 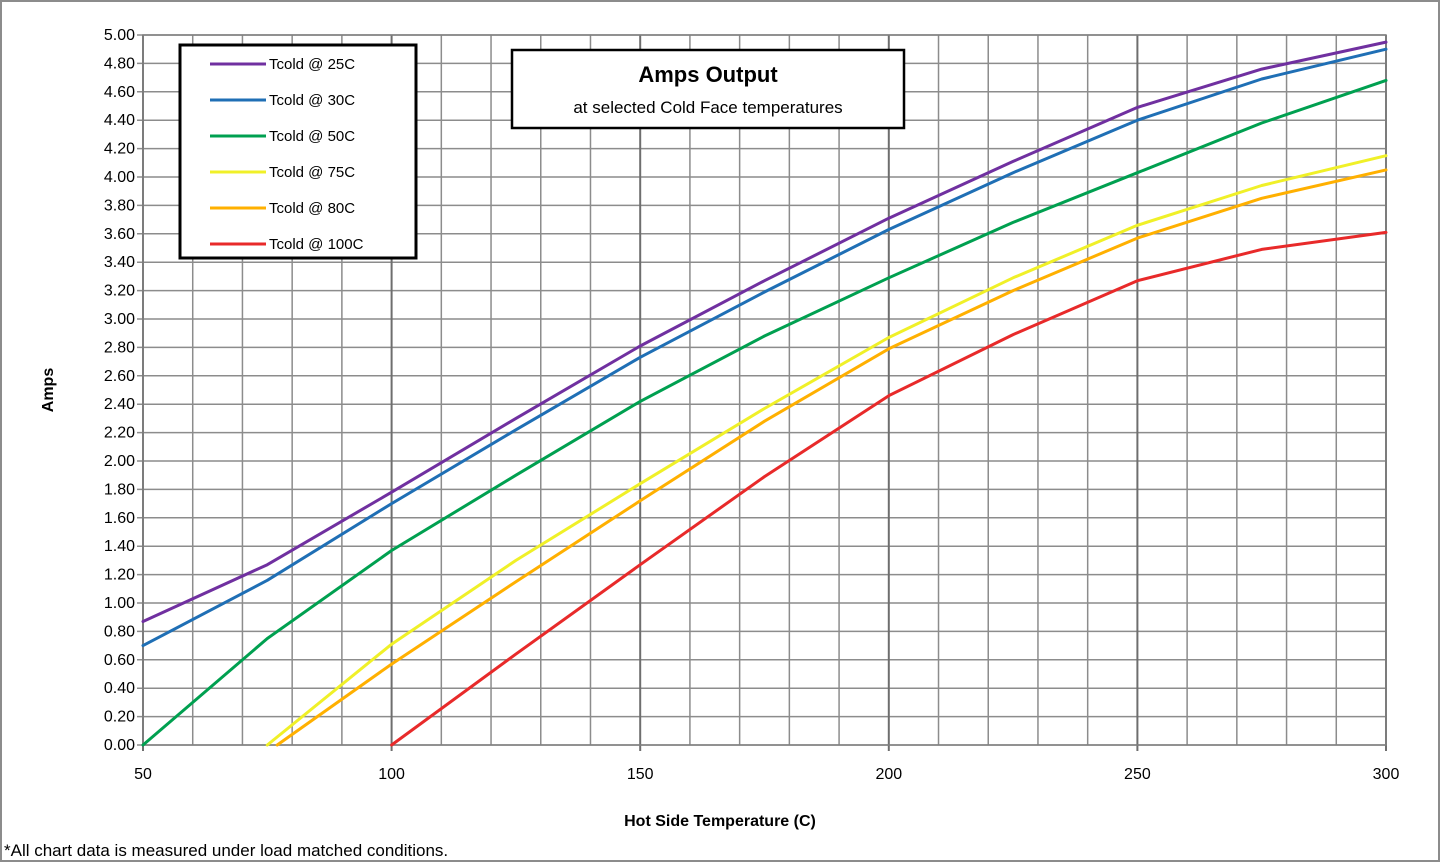 What do you see at coordinates (119, 63) in the screenshot?
I see `y-tick-label: 4.80` at bounding box center [119, 63].